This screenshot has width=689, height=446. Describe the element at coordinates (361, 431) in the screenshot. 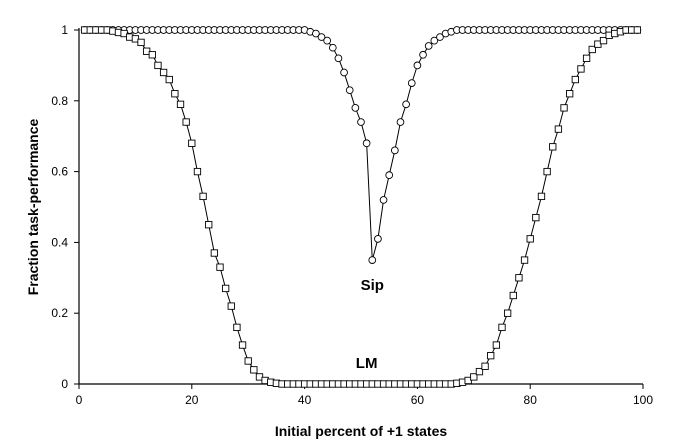

I see `x-axis-title: Initial percent of +1 states` at that location.